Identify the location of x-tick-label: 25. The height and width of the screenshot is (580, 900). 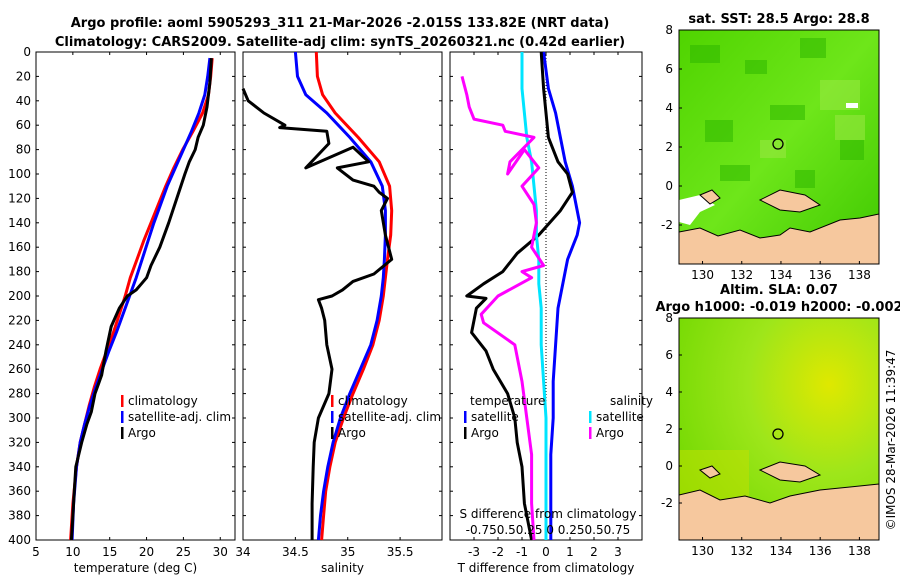
(183, 552).